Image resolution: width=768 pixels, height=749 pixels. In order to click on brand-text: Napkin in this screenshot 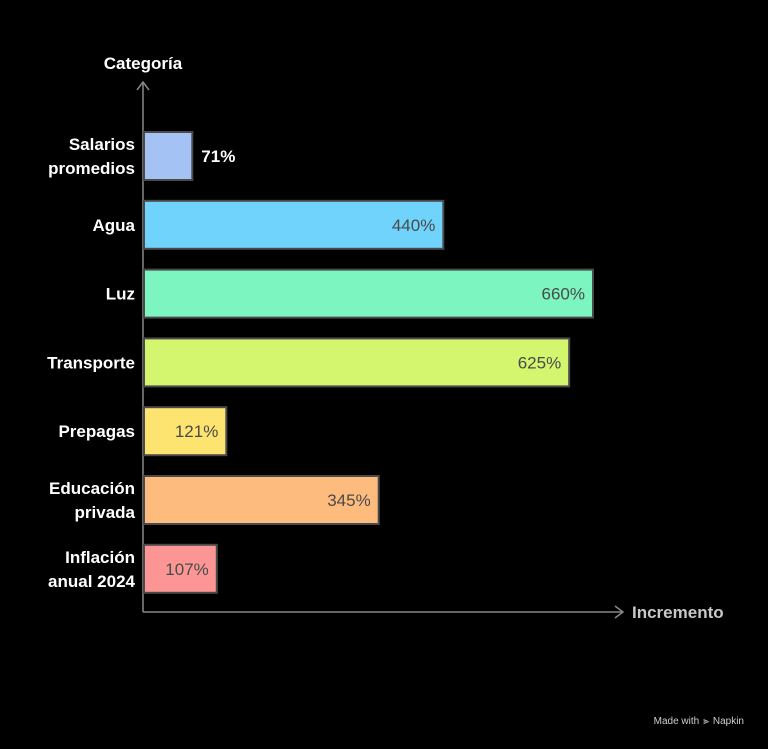, I will do `click(728, 721)`.